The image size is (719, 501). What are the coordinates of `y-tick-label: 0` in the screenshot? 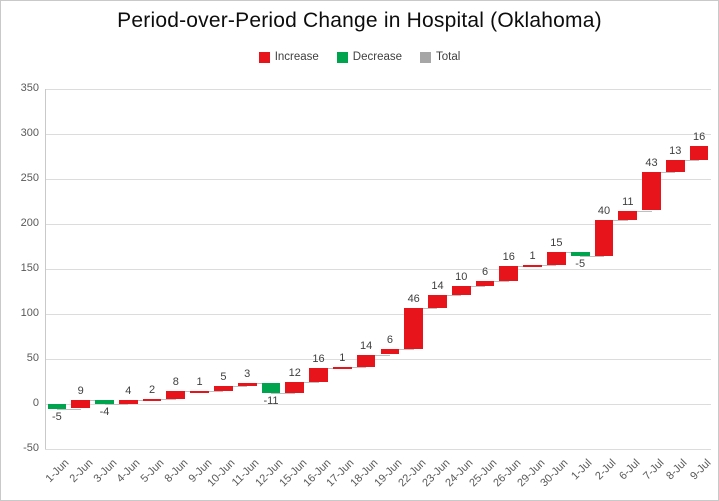 It's located at (35, 403).